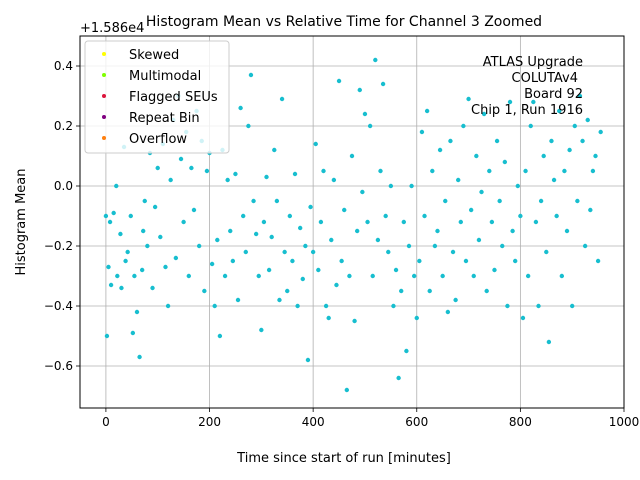  I want to click on legend-marker-flagged-seus, so click(104, 96).